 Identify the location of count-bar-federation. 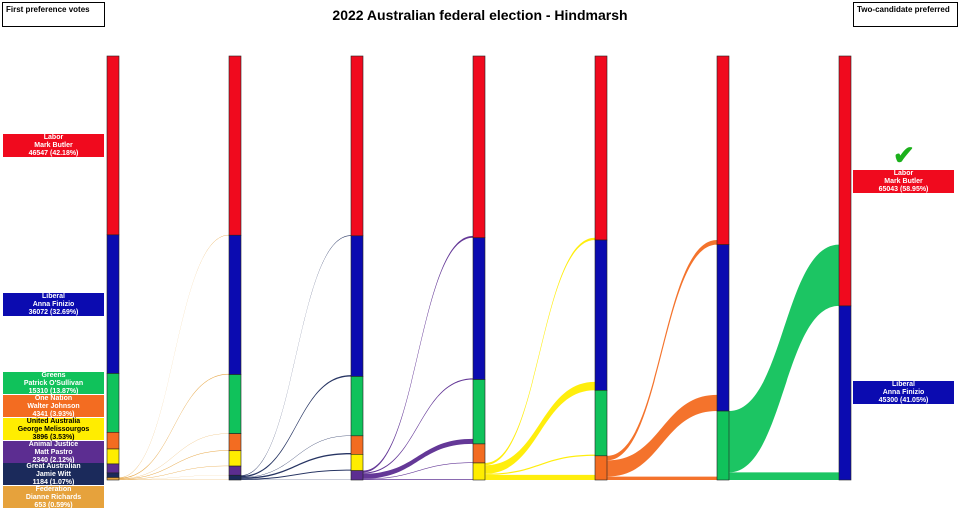
(113, 478).